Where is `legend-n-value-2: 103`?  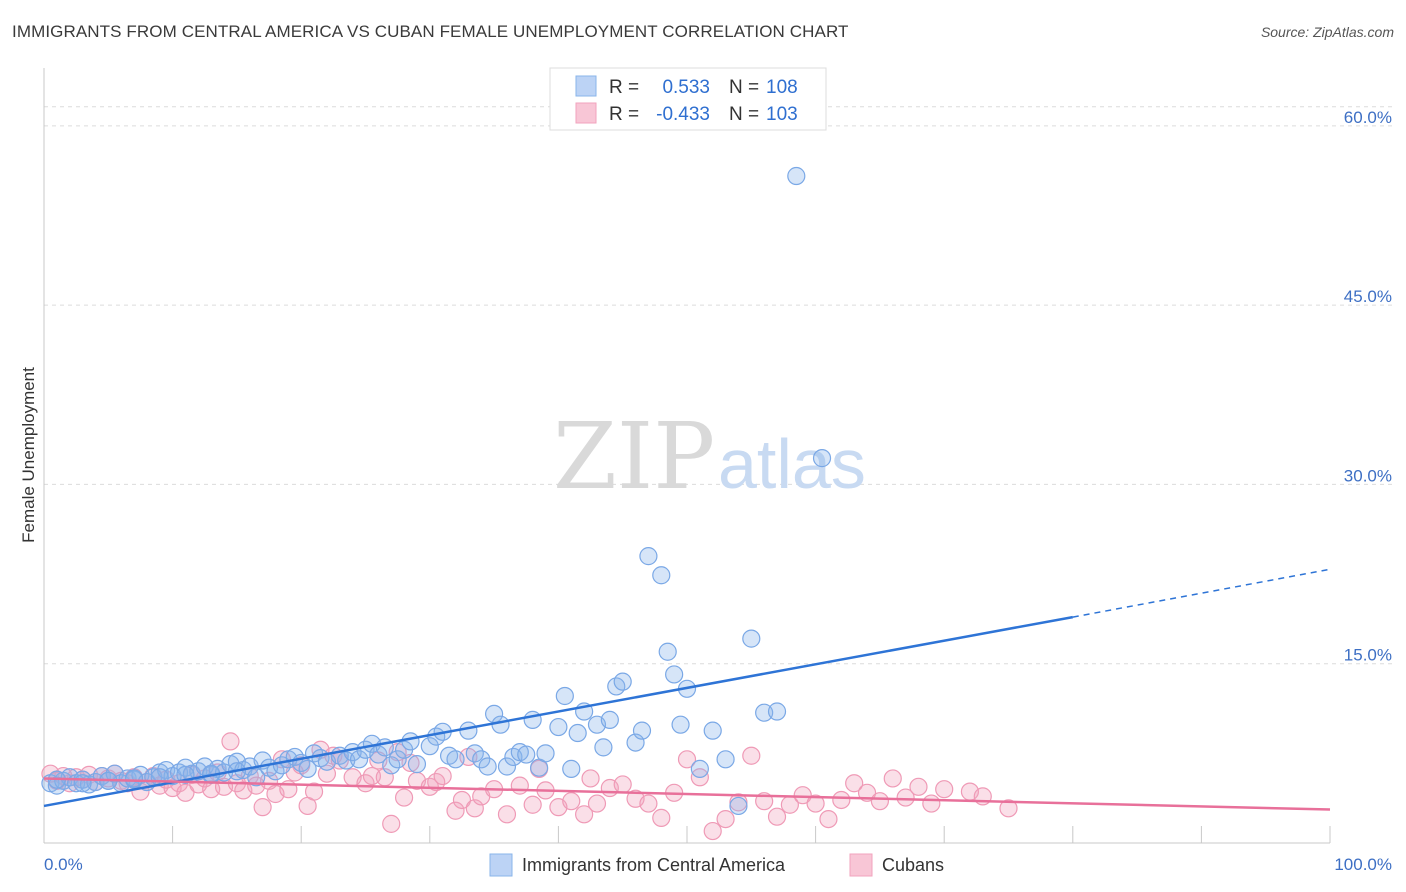
legend-n-value-2: 103 is located at coordinates (782, 114).